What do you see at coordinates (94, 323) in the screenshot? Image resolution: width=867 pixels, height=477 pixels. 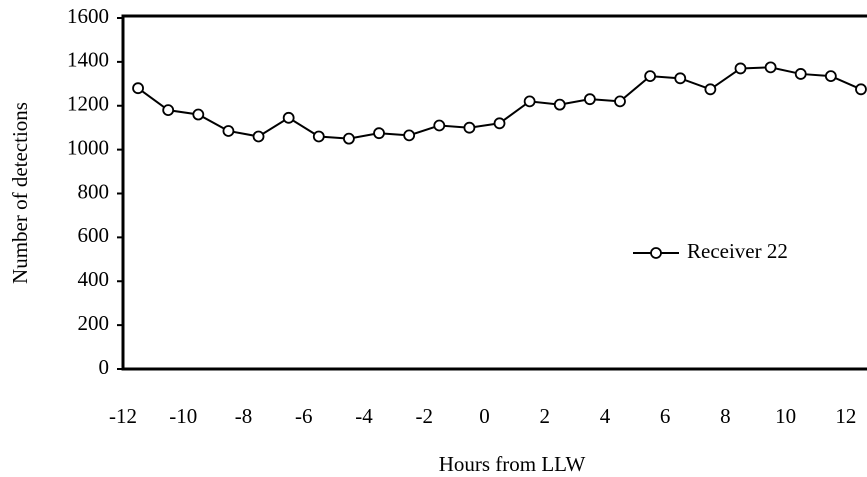 I see `y-tick-label: 200` at bounding box center [94, 323].